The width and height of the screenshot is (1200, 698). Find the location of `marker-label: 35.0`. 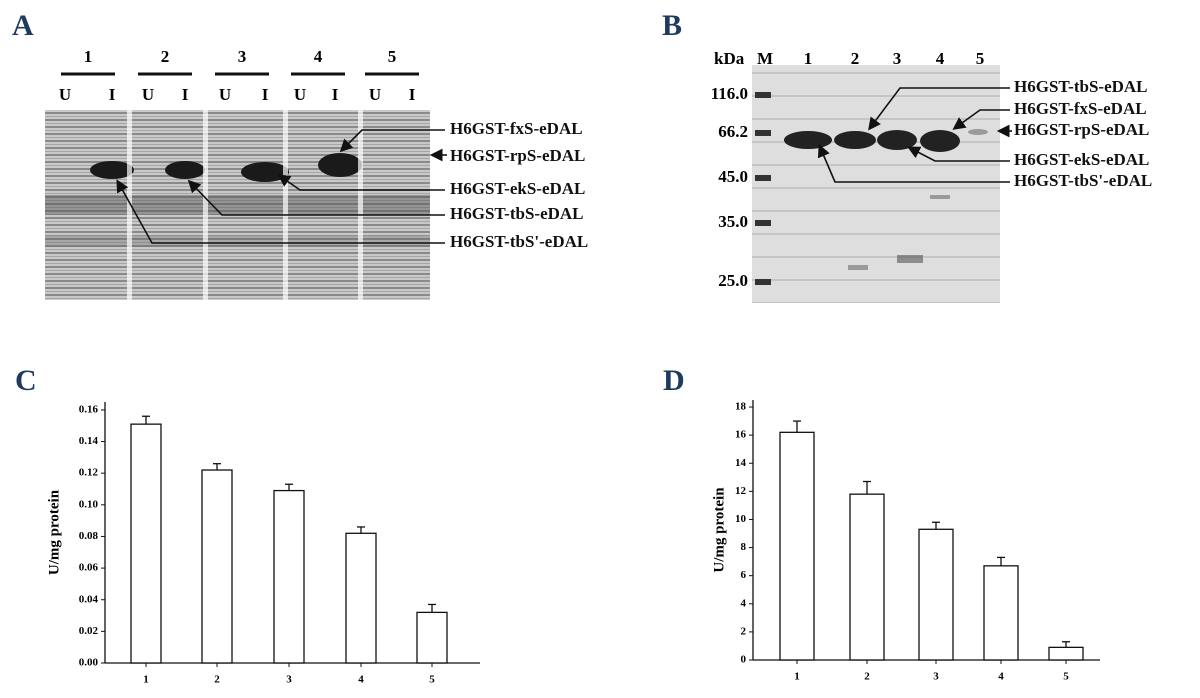

marker-label: 35.0 is located at coordinates (733, 221).